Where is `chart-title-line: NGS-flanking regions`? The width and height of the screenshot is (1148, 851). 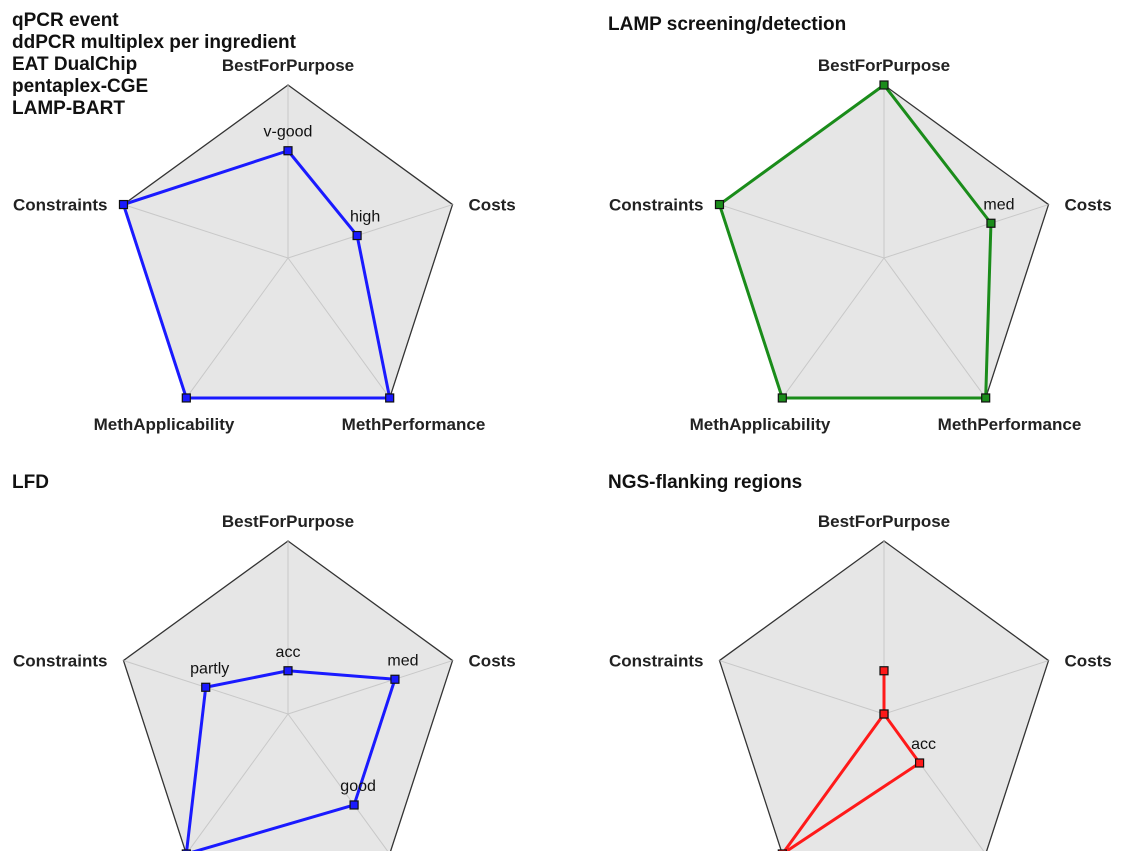
chart-title-line: NGS-flanking regions is located at coordinates (705, 482).